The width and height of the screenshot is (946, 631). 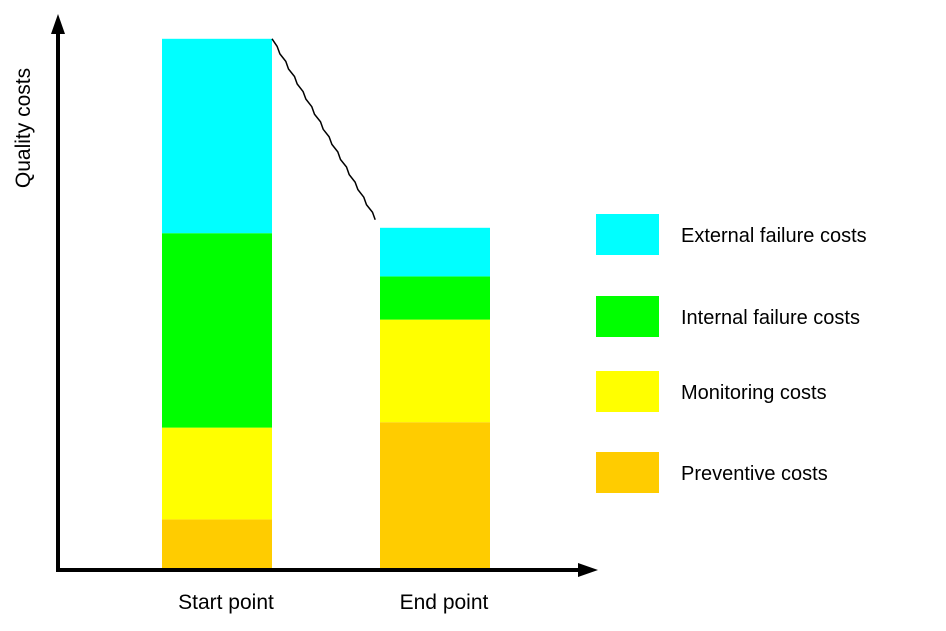 I want to click on bar-start-point-internal-failure-costs, so click(x=217, y=330).